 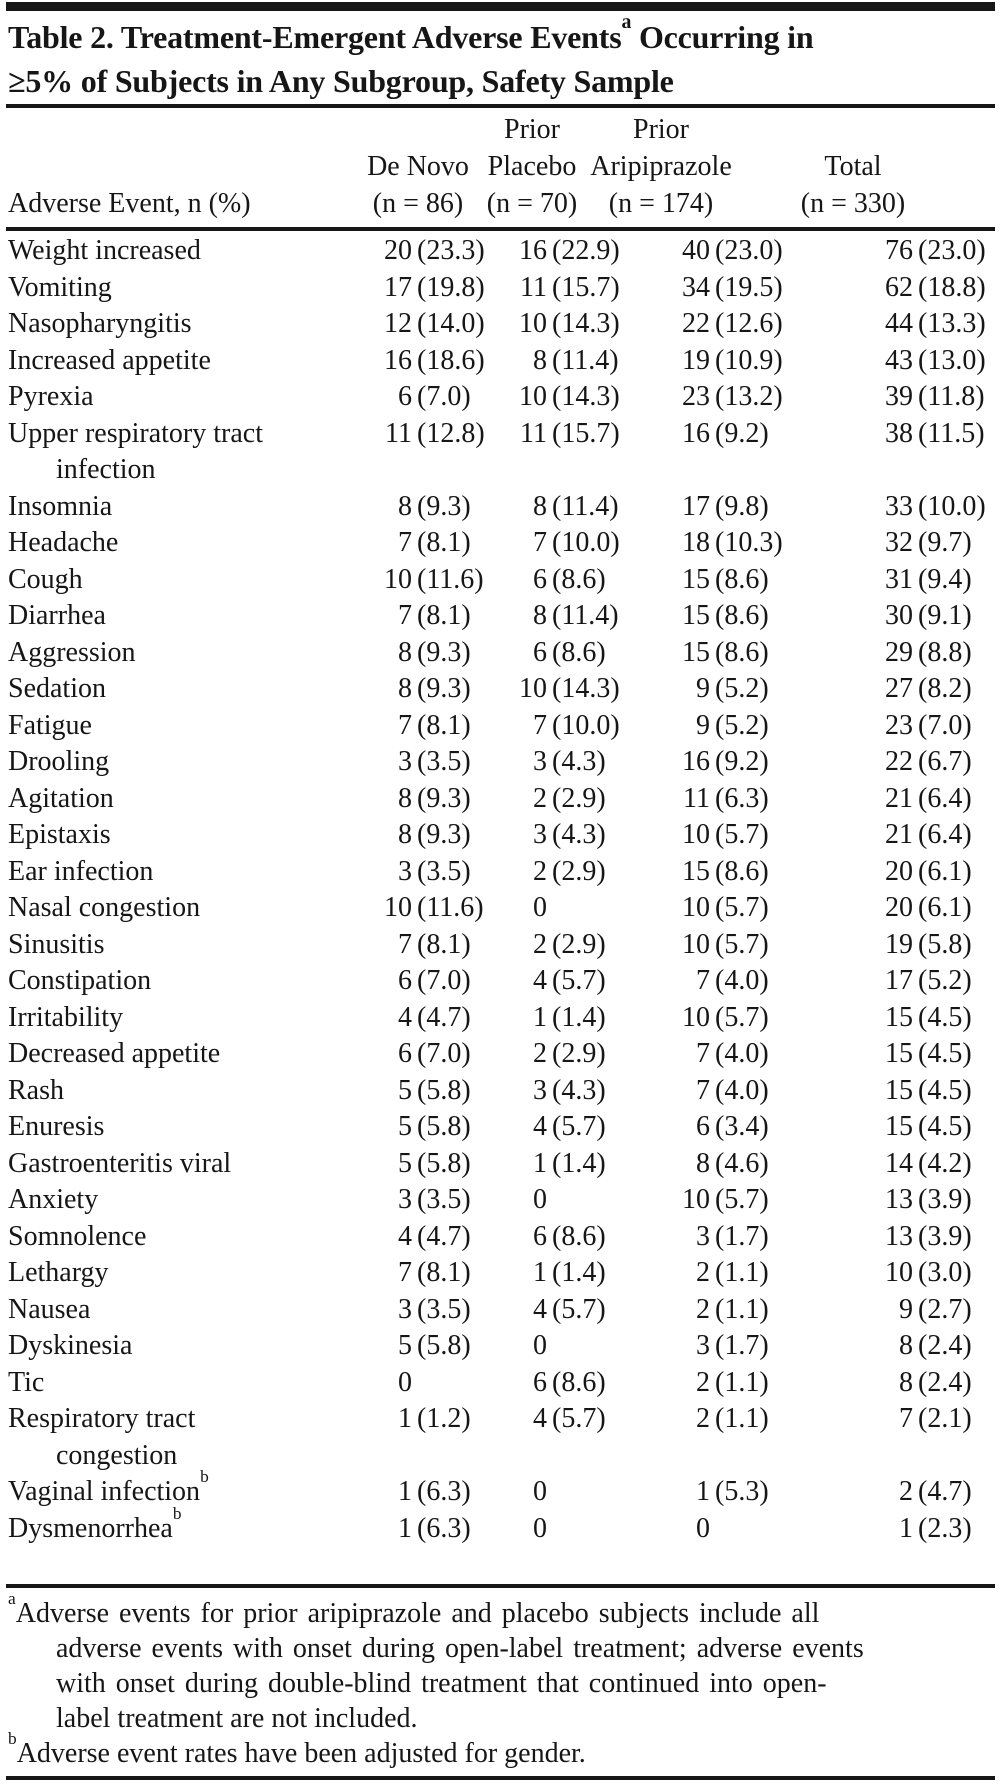 I want to click on value-cell: 6 (7.0), so click(x=434, y=980).